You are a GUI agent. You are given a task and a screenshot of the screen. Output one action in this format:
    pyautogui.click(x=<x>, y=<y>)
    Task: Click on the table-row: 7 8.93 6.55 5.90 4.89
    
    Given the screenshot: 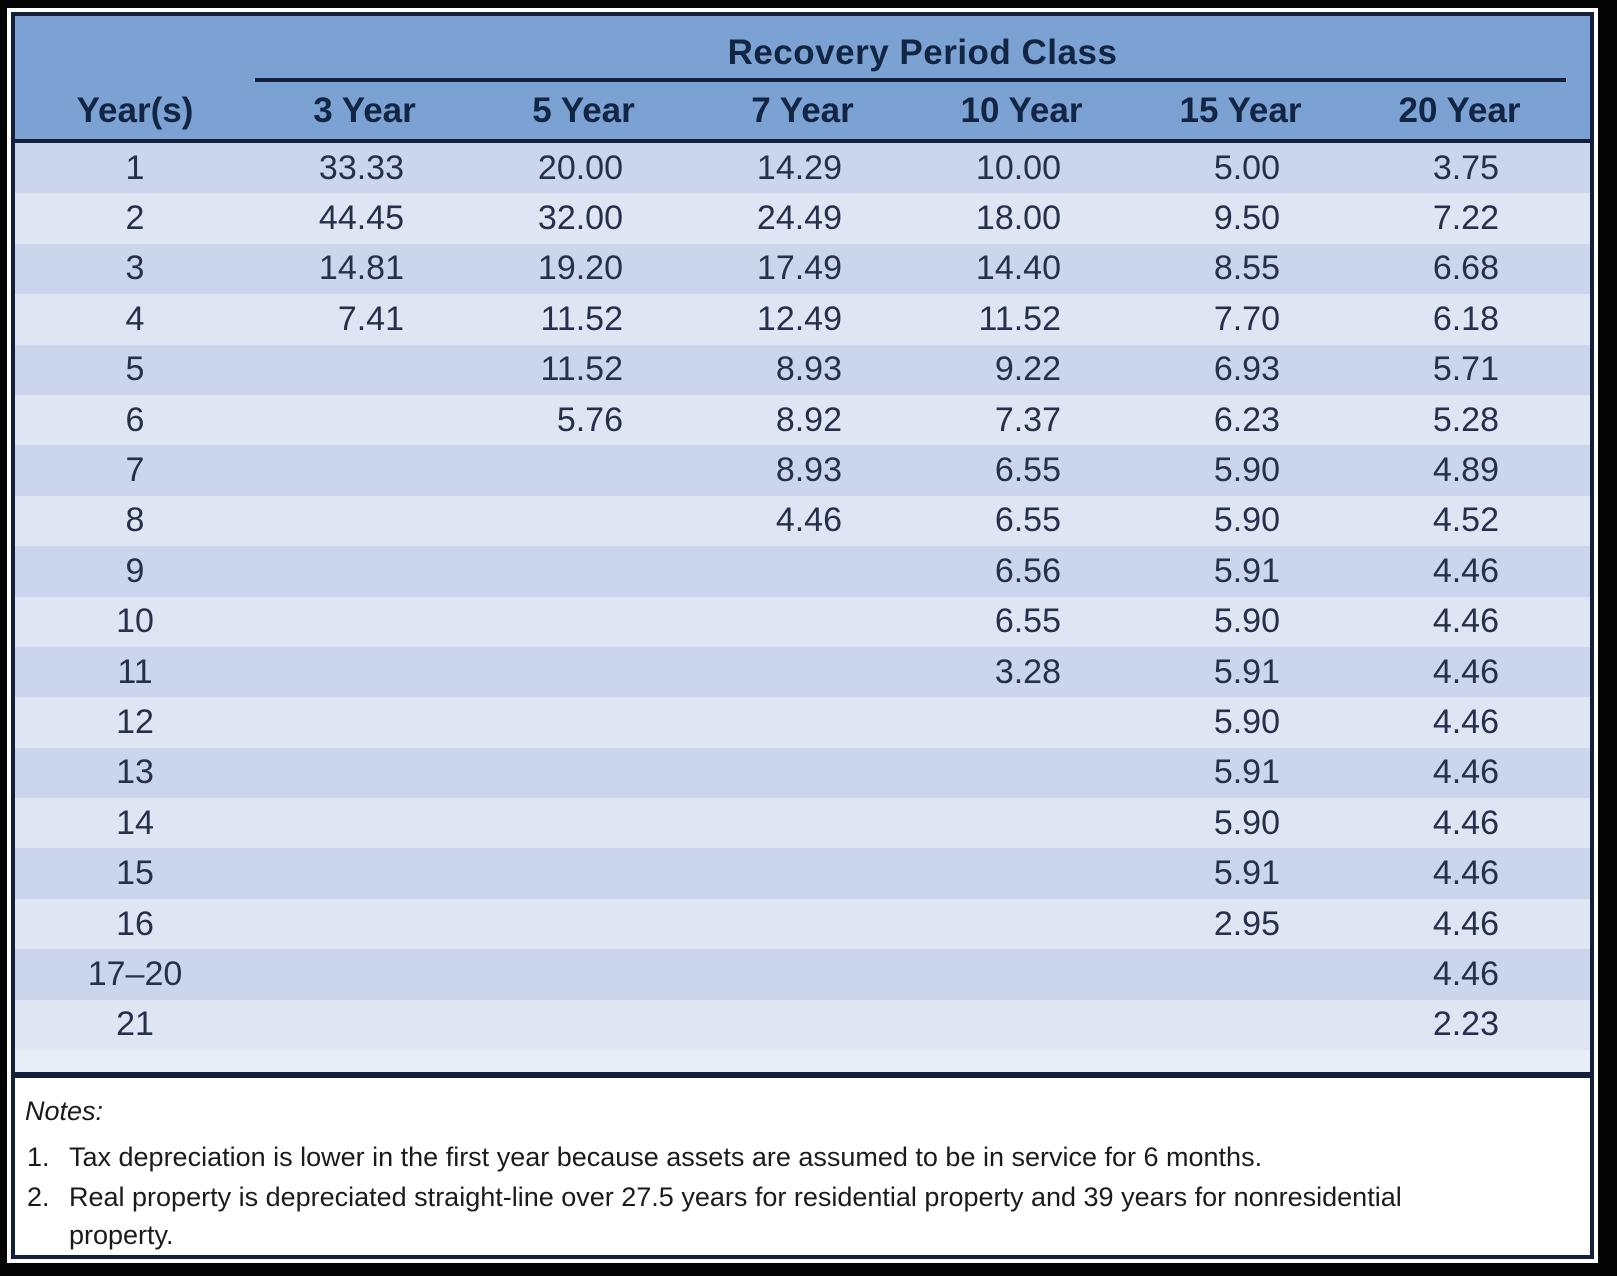 What is the action you would take?
    pyautogui.click(x=802, y=470)
    